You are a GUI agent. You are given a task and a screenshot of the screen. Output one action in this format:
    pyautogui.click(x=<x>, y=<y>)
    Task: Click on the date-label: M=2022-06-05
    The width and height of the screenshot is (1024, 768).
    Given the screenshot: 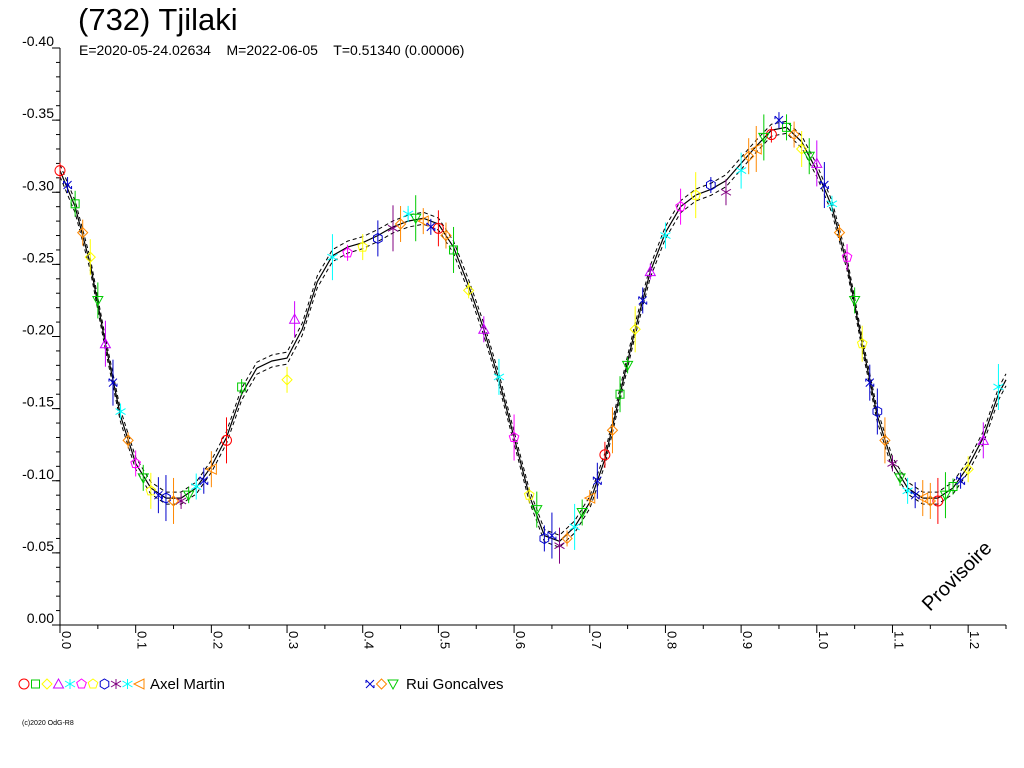 What is the action you would take?
    pyautogui.click(x=272, y=50)
    